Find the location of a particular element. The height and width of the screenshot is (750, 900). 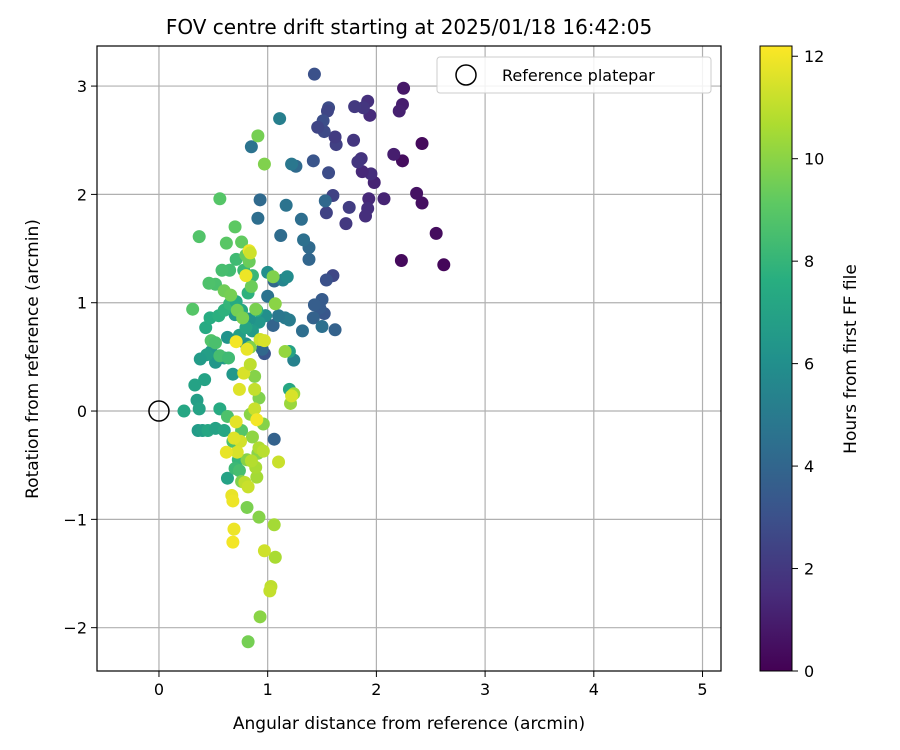

y-tick-label: 0 is located at coordinates (82, 411).